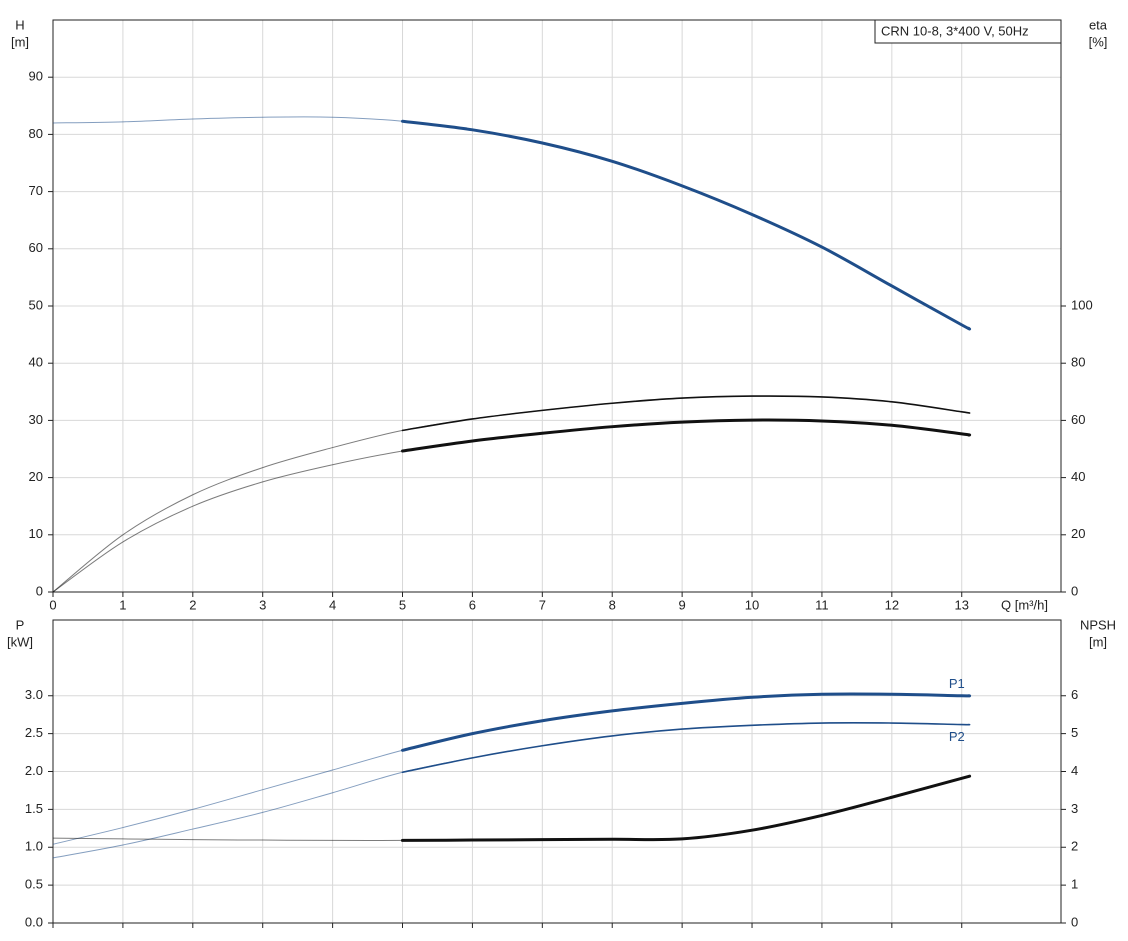 The height and width of the screenshot is (941, 1128). Describe the element at coordinates (34, 884) in the screenshot. I see `y-tick-label: 0.5` at that location.